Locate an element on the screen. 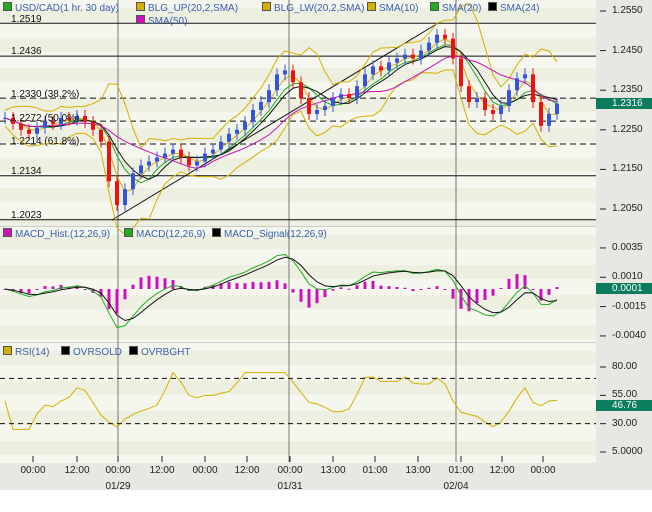 The width and height of the screenshot is (652, 512). x-axis-time: 01:00 is located at coordinates (461, 470).